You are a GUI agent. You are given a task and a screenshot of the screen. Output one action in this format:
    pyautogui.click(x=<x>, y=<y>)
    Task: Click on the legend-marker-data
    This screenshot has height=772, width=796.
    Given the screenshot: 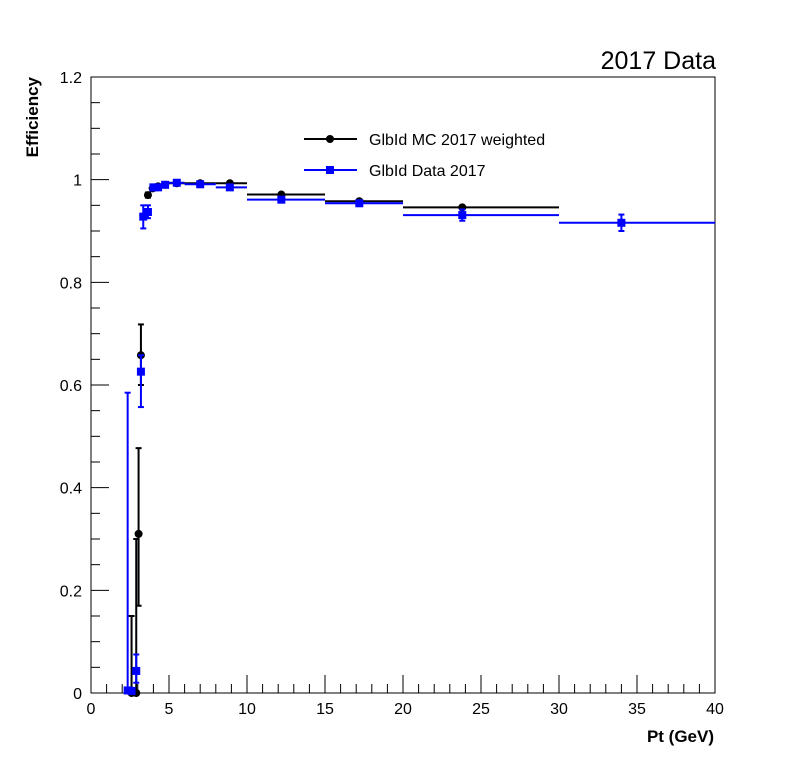 What is the action you would take?
    pyautogui.click(x=330, y=170)
    